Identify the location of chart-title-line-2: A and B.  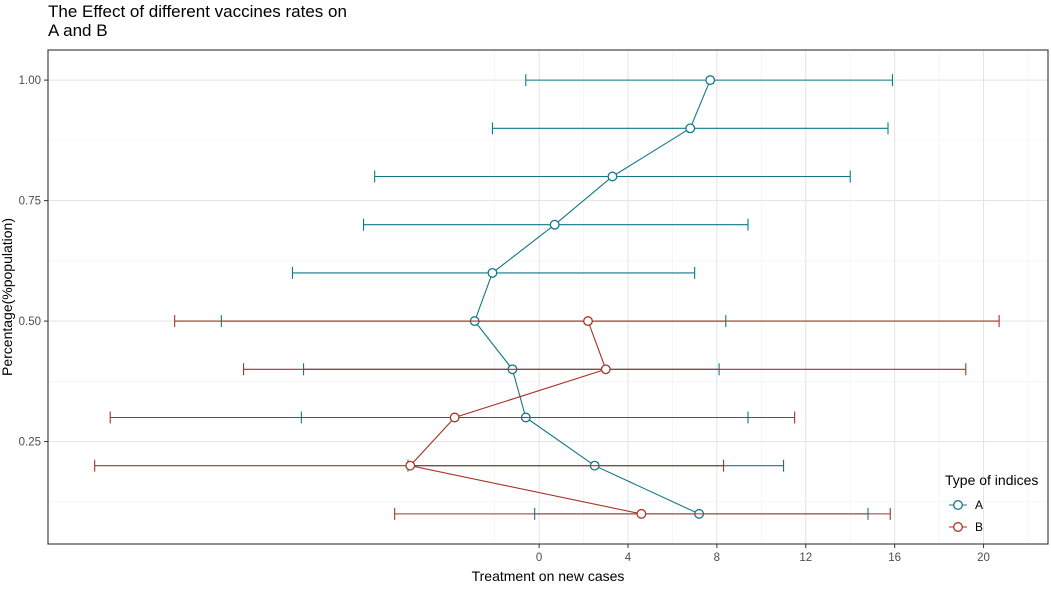
(78, 30).